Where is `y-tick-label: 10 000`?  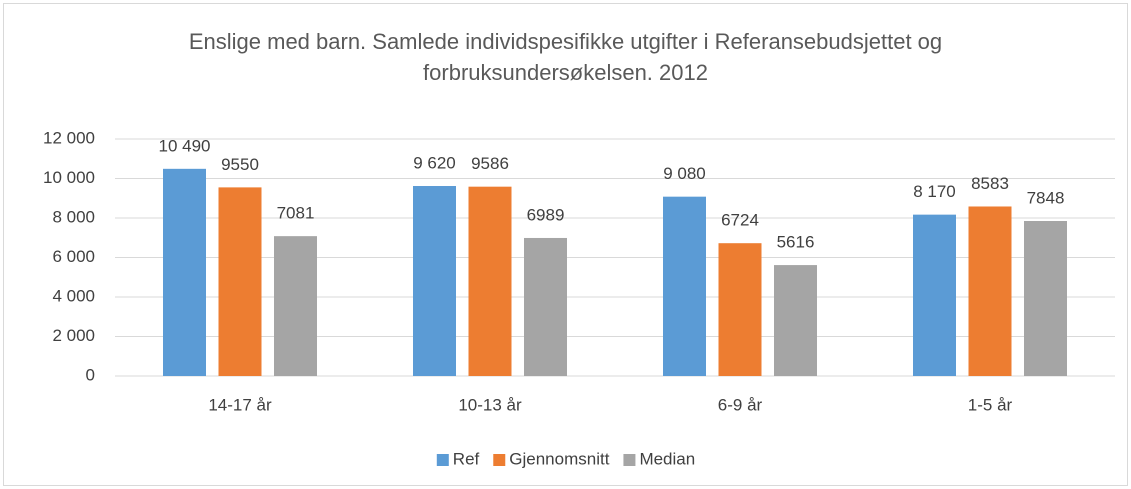
y-tick-label: 10 000 is located at coordinates (69, 177).